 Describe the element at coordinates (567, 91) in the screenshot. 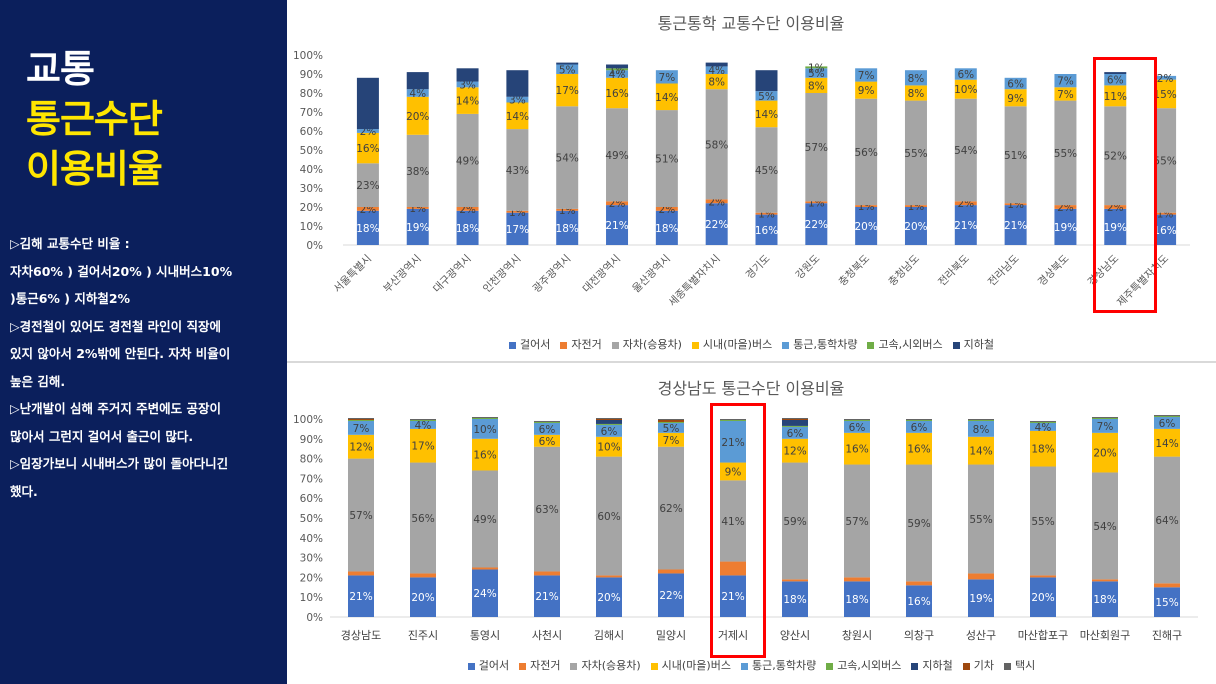

I see `data-label: 17%` at that location.